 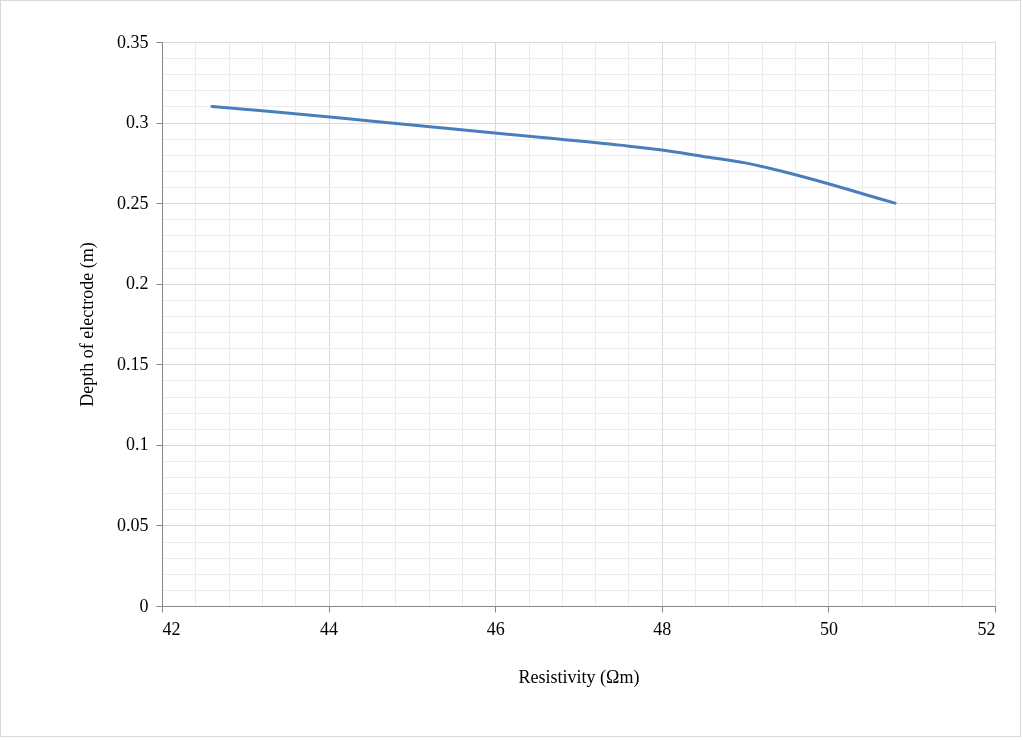 I want to click on x-tick-label: 52, so click(x=986, y=628).